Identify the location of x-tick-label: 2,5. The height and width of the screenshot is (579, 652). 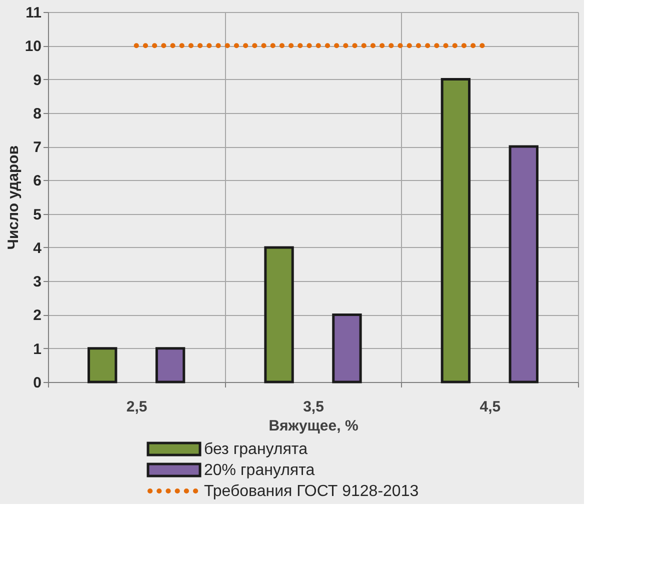
(137, 407).